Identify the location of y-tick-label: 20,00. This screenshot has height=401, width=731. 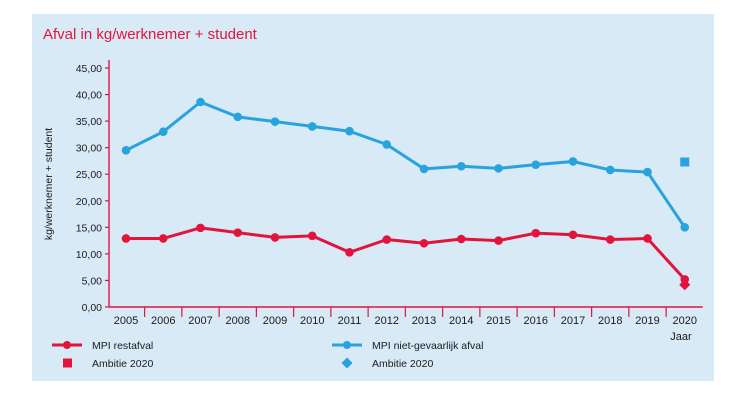
(89, 202).